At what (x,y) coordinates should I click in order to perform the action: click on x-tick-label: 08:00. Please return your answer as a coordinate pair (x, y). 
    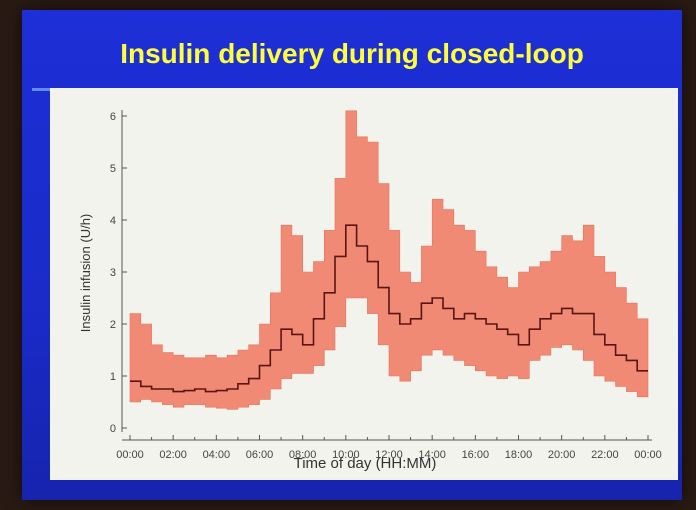
    Looking at the image, I should click on (303, 455).